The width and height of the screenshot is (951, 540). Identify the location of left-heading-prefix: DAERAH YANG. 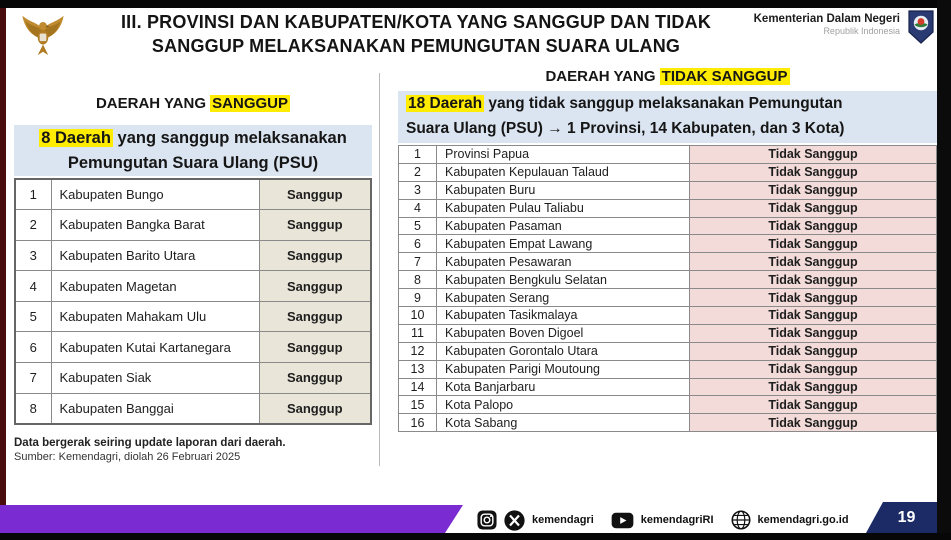
(153, 103).